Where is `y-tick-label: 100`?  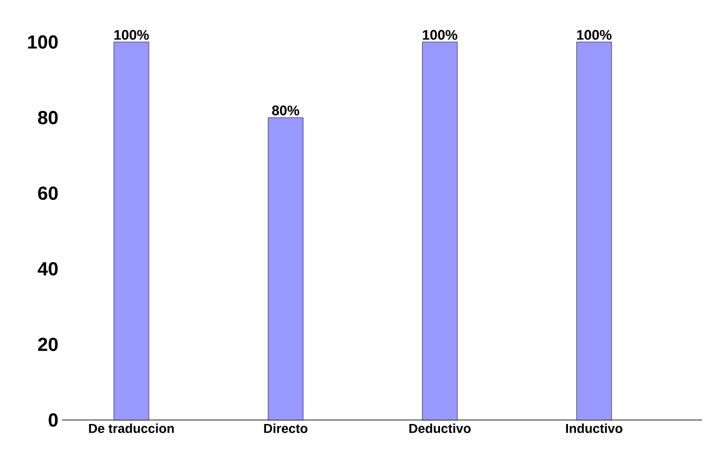
y-tick-label: 100 is located at coordinates (43, 42).